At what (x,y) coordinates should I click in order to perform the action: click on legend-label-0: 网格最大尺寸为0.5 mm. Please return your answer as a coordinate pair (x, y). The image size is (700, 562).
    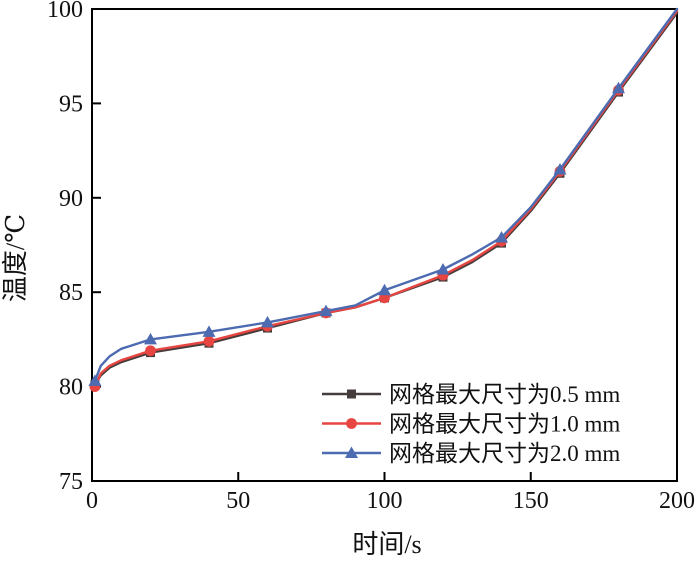
    Looking at the image, I should click on (504, 394).